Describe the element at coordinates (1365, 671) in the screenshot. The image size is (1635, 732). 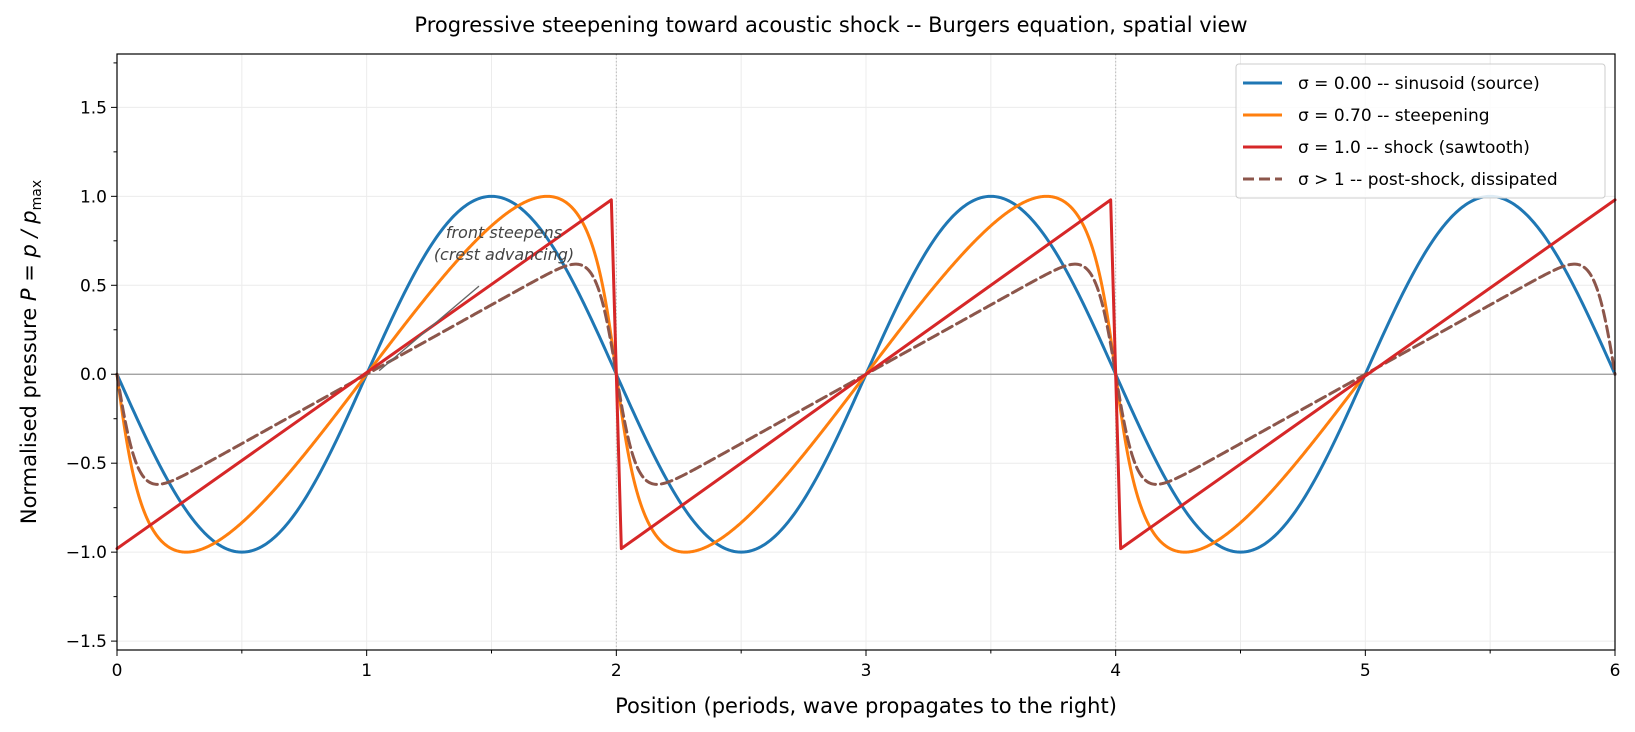
I see `x-tick-label: 5` at that location.